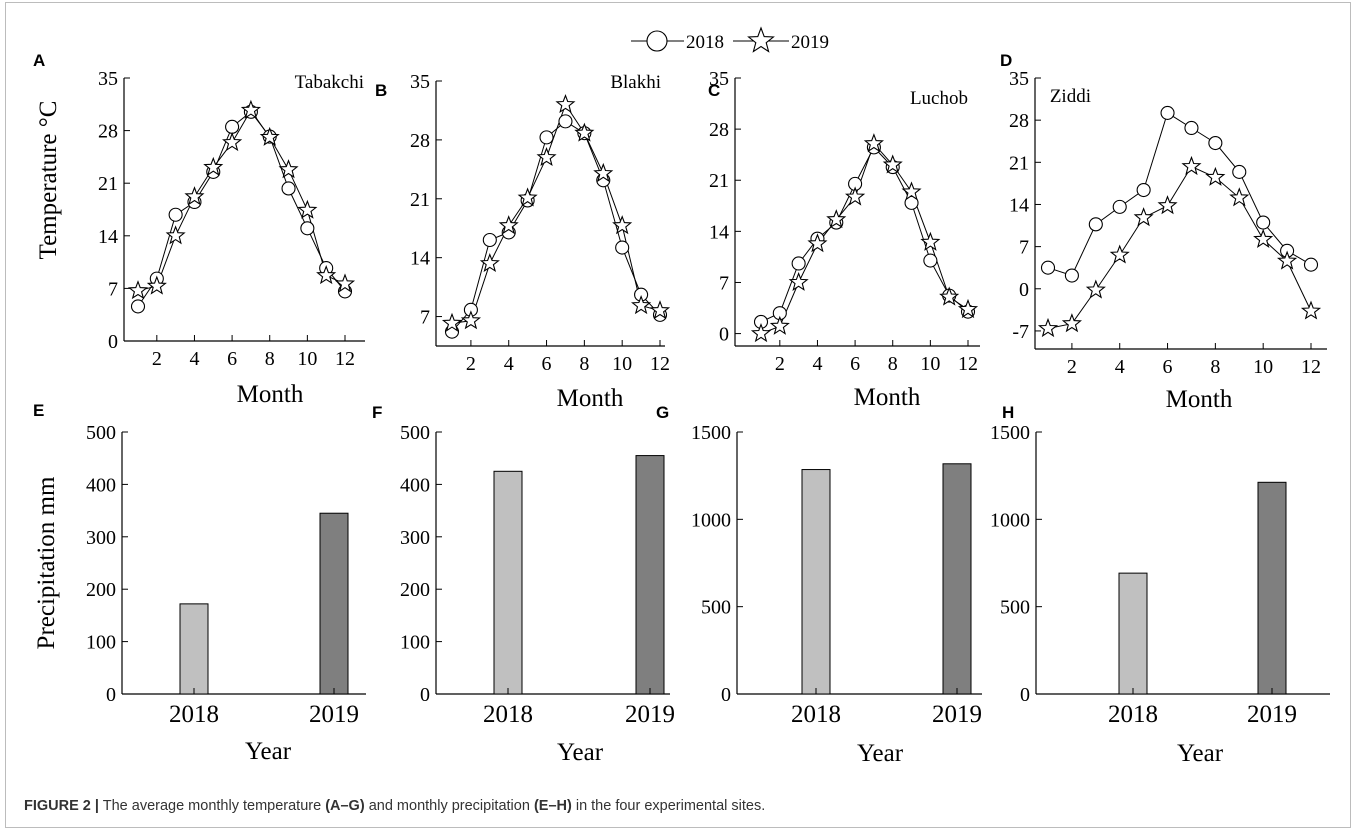 Image resolution: width=1357 pixels, height=831 pixels. What do you see at coordinates (420, 141) in the screenshot?
I see `panel-b-y-tick-label: 28` at bounding box center [420, 141].